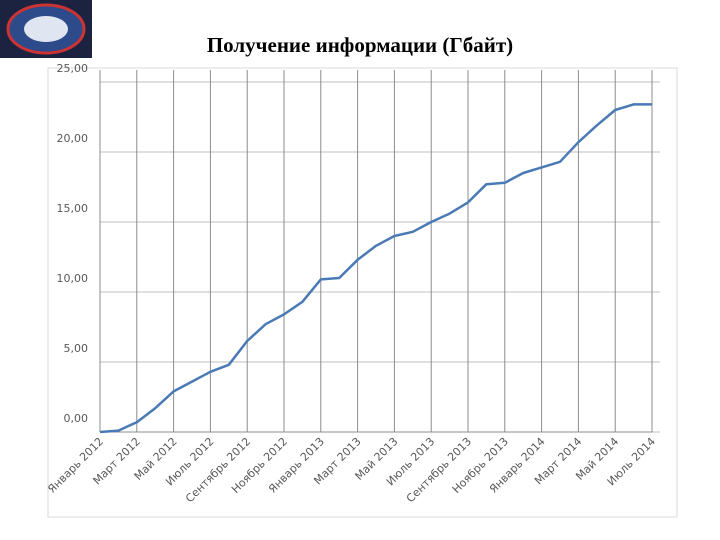 The width and height of the screenshot is (720, 540). Describe the element at coordinates (75, 465) in the screenshot. I see `x-tick-label: Январь 2012` at that location.